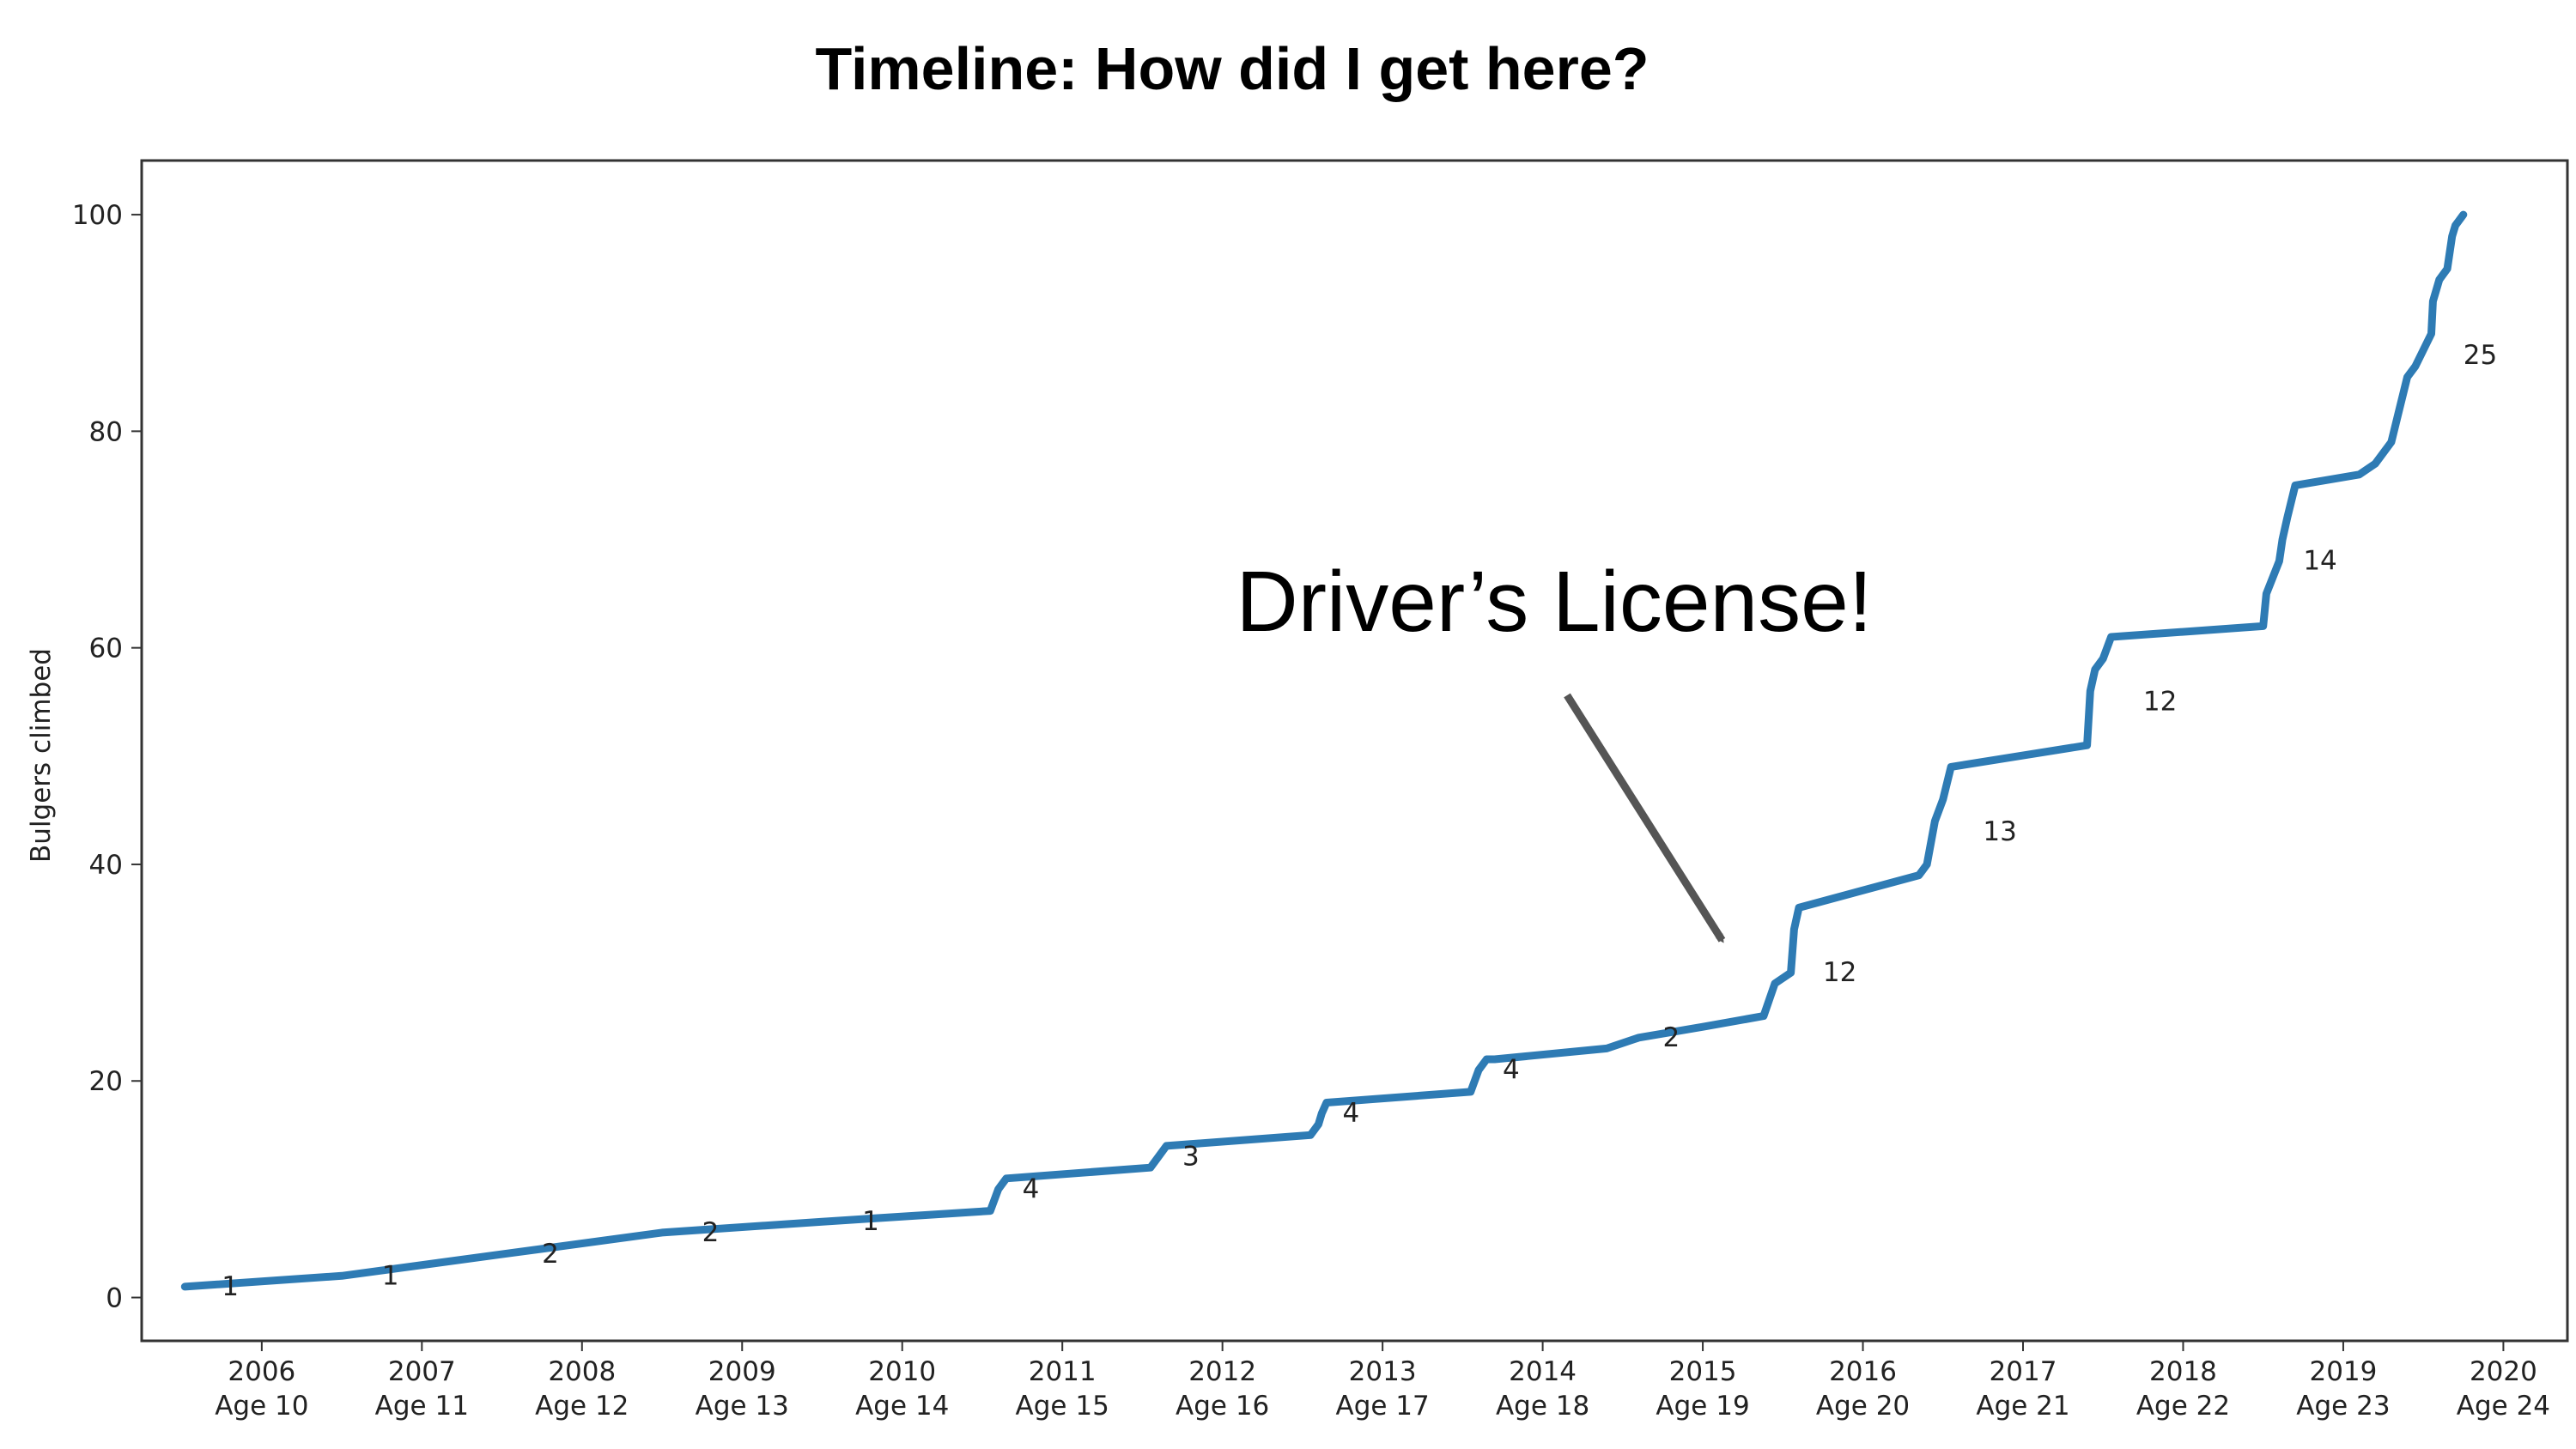 The height and width of the screenshot is (1449, 2576). Describe the element at coordinates (1543, 1406) in the screenshot. I see `x-tick-age-label: Age 18` at that location.